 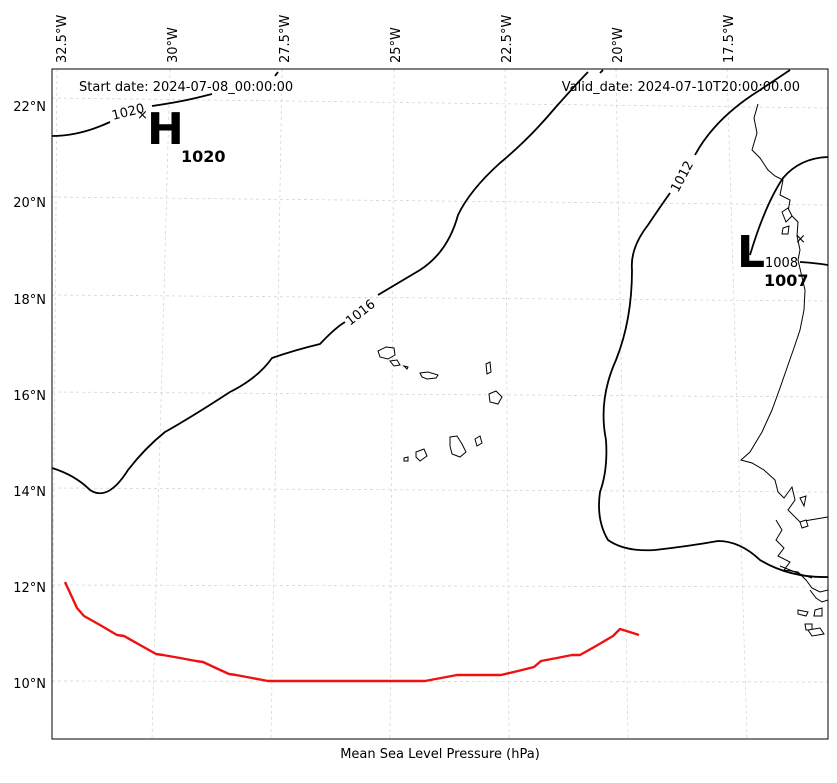 What do you see at coordinates (786, 280) in the screenshot?
I see `low-value: 1007` at bounding box center [786, 280].